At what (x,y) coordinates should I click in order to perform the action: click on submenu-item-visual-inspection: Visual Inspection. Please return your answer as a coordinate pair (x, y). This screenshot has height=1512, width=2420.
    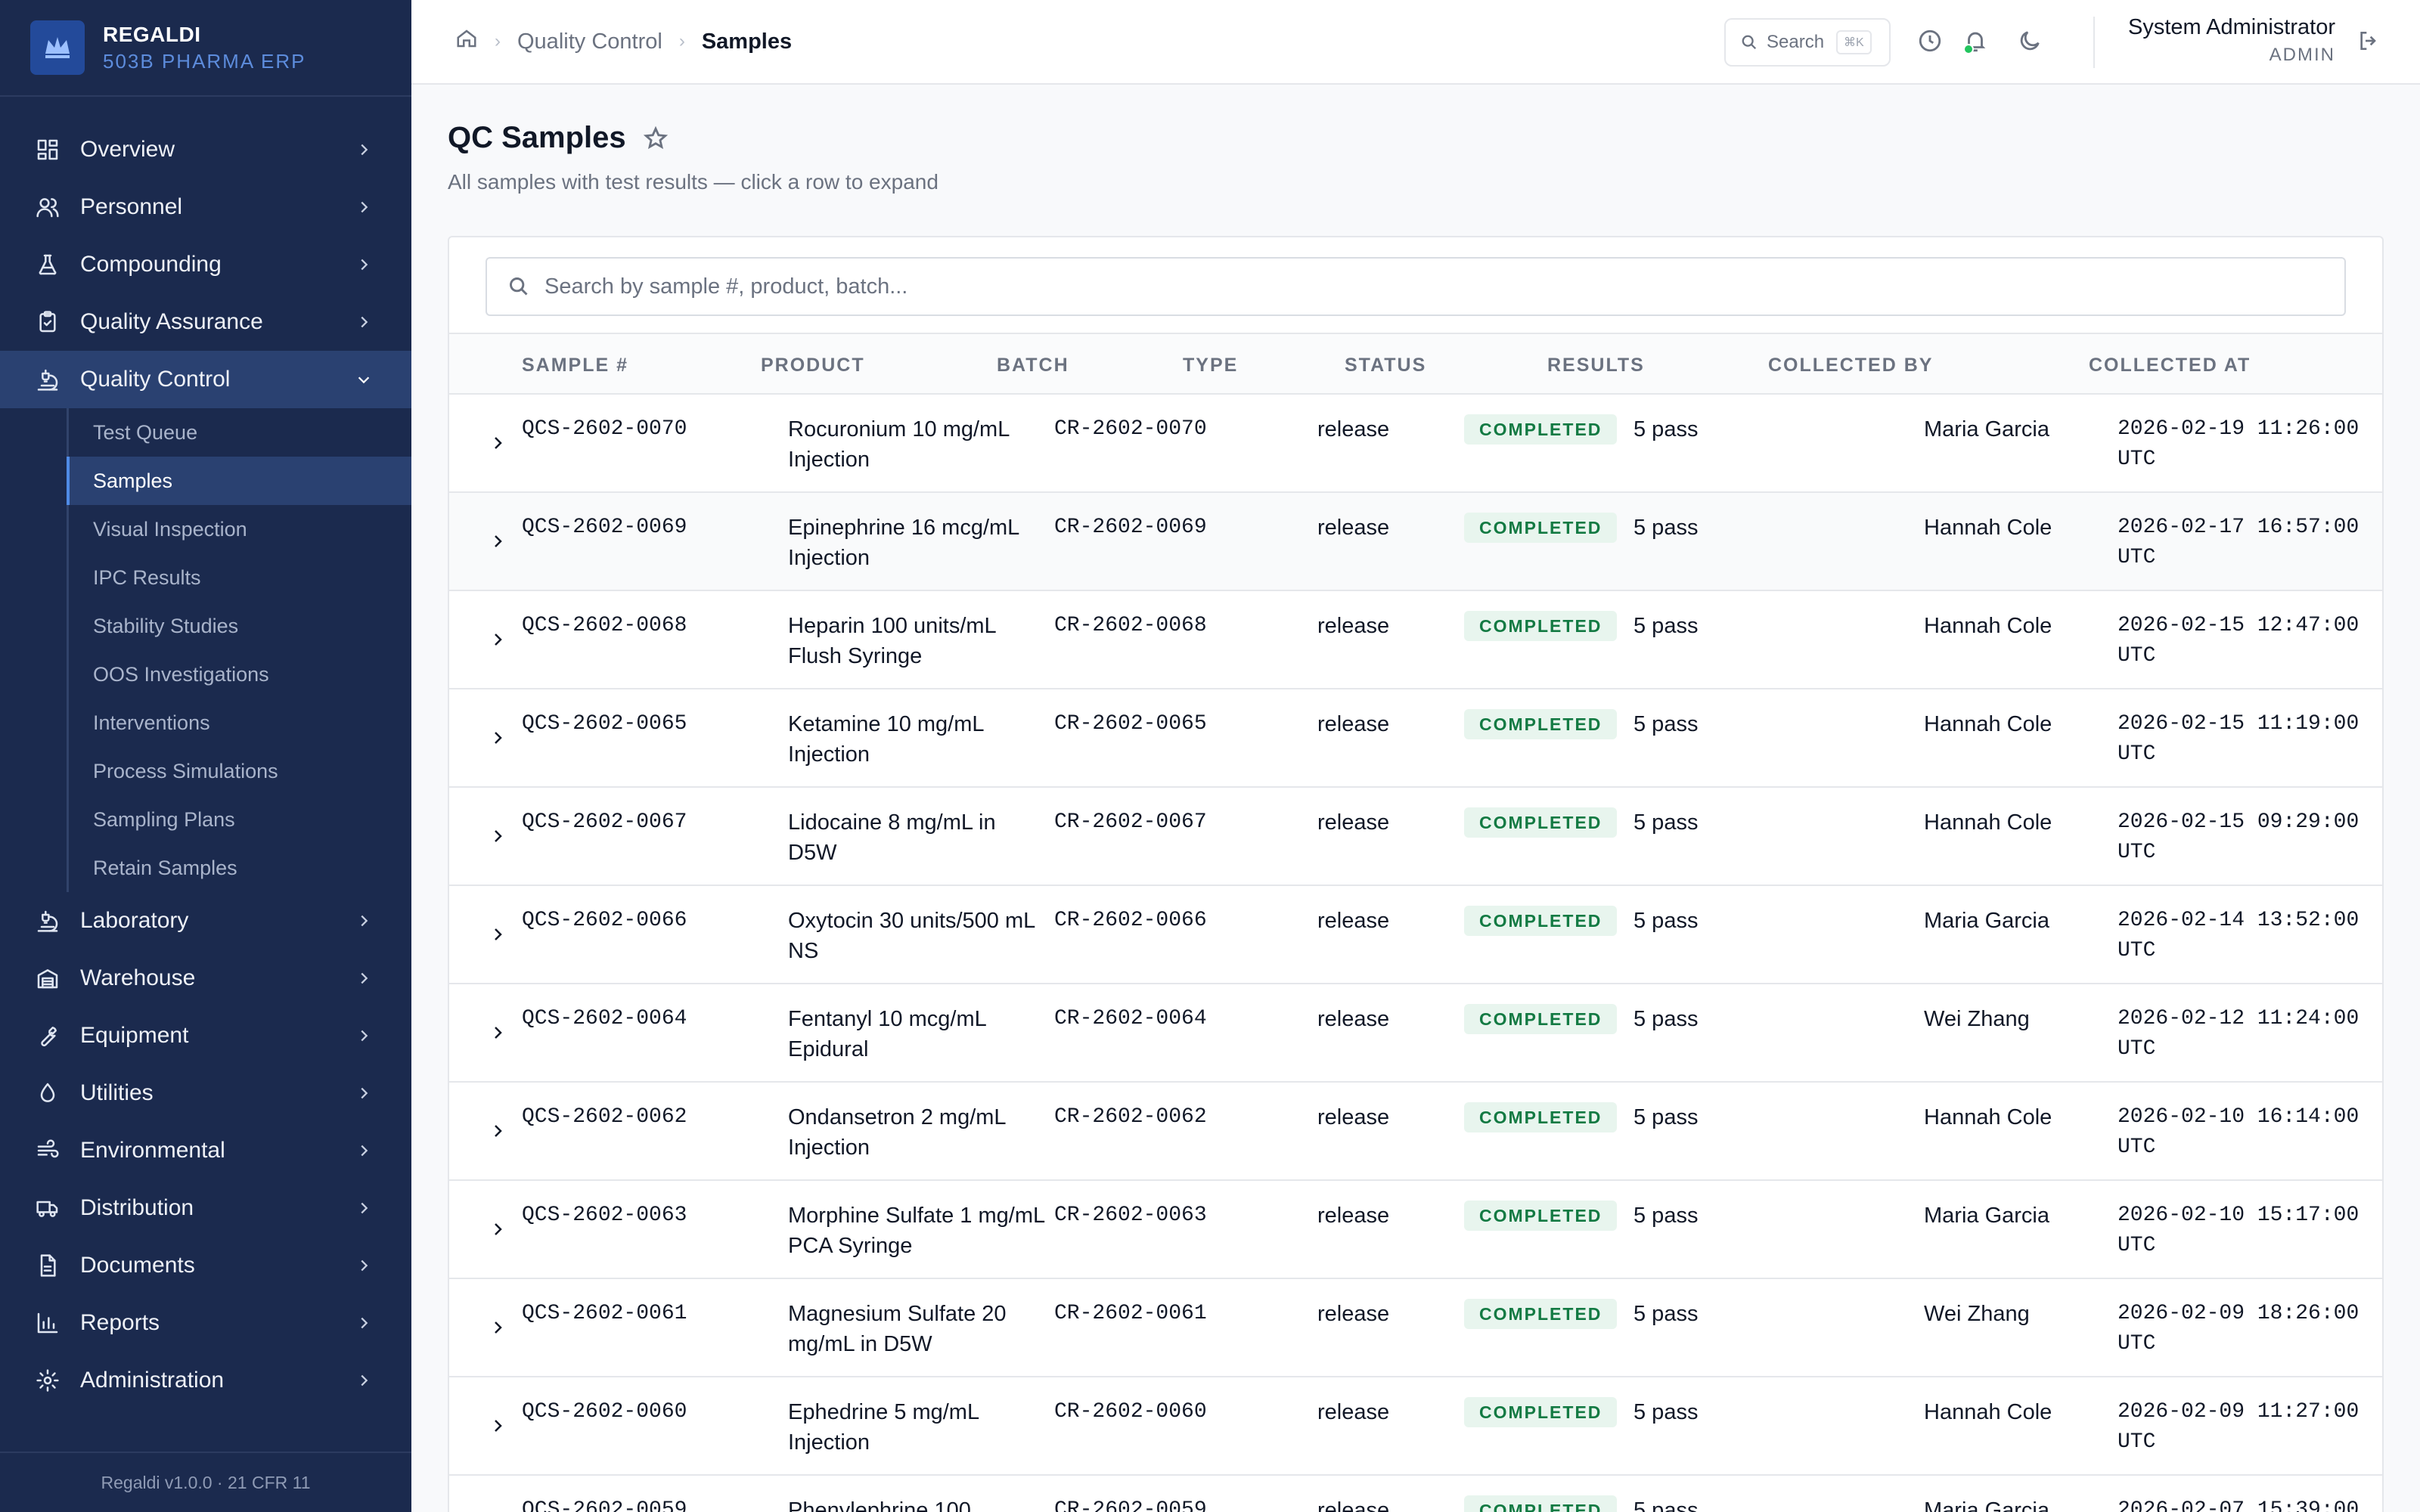
    Looking at the image, I should click on (170, 529).